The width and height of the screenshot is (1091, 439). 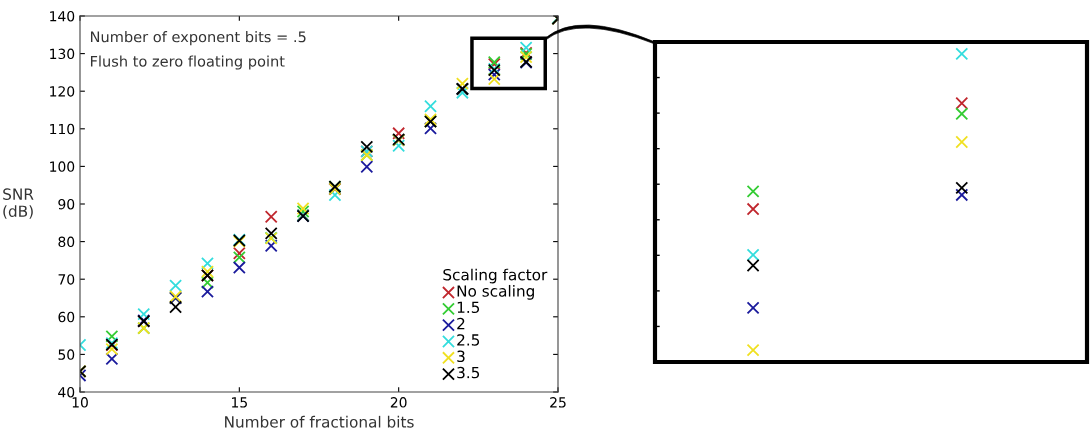 I want to click on legend-title: Scaling factor, so click(x=495, y=276).